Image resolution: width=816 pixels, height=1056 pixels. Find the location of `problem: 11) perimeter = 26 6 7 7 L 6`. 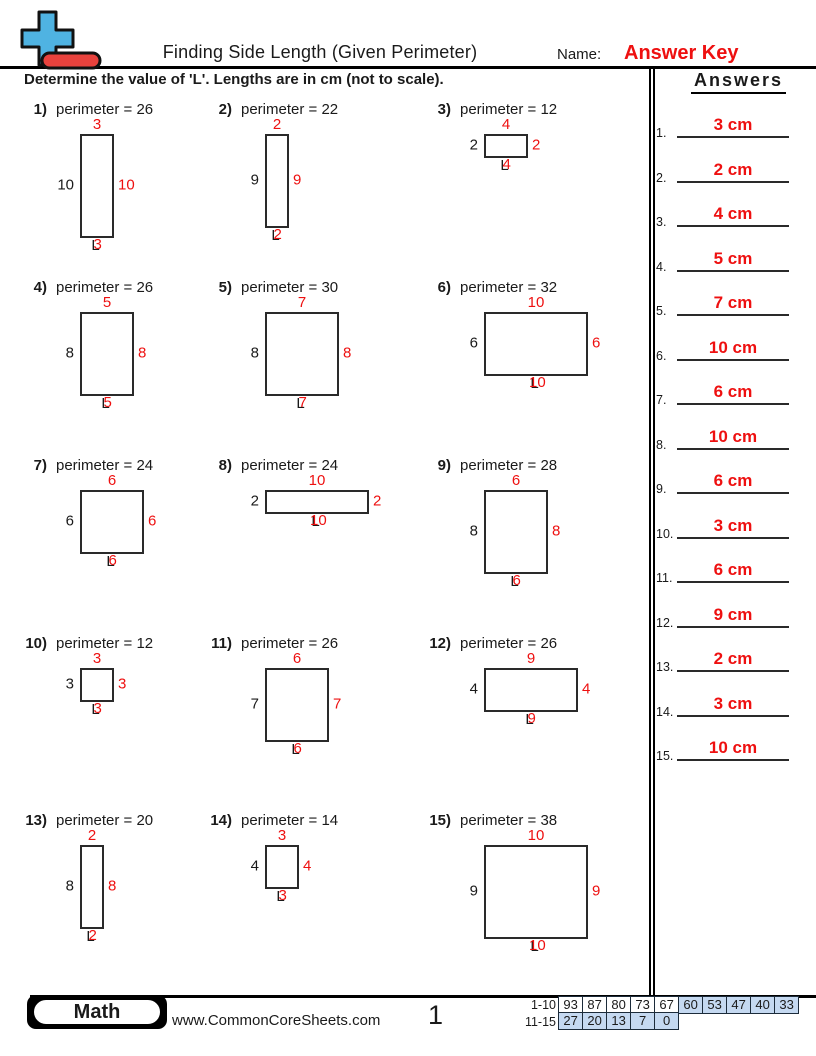

problem: 11) perimeter = 26 6 7 7 L 6 is located at coordinates (309, 697).